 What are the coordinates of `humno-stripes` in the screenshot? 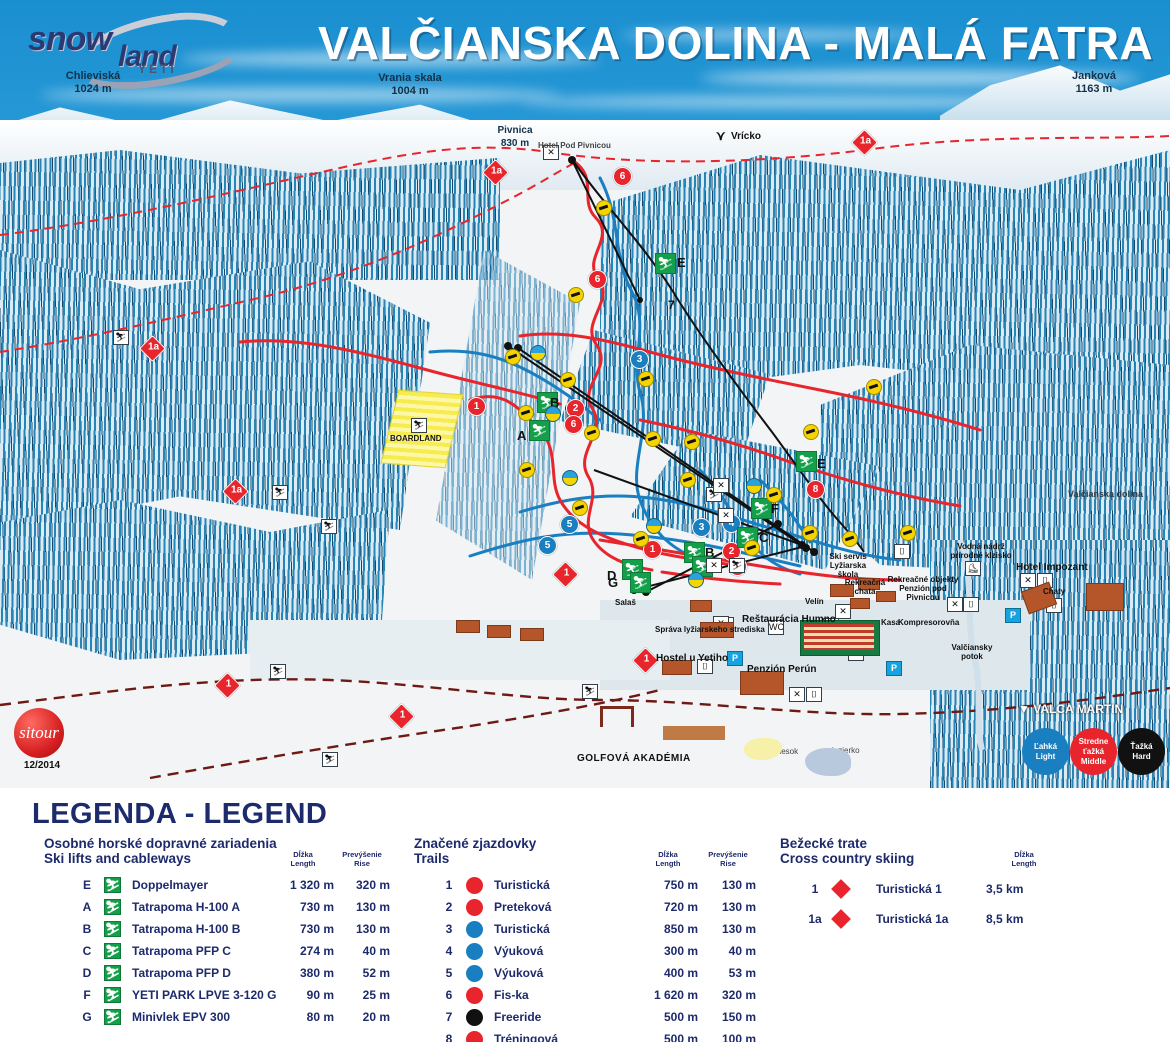 It's located at (839, 637).